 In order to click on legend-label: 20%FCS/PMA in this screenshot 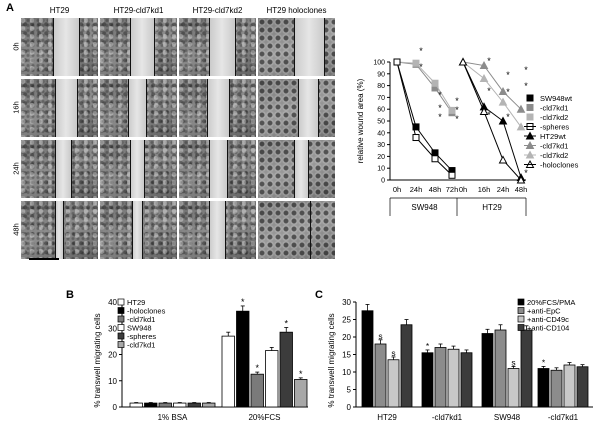, I will do `click(551, 302)`.